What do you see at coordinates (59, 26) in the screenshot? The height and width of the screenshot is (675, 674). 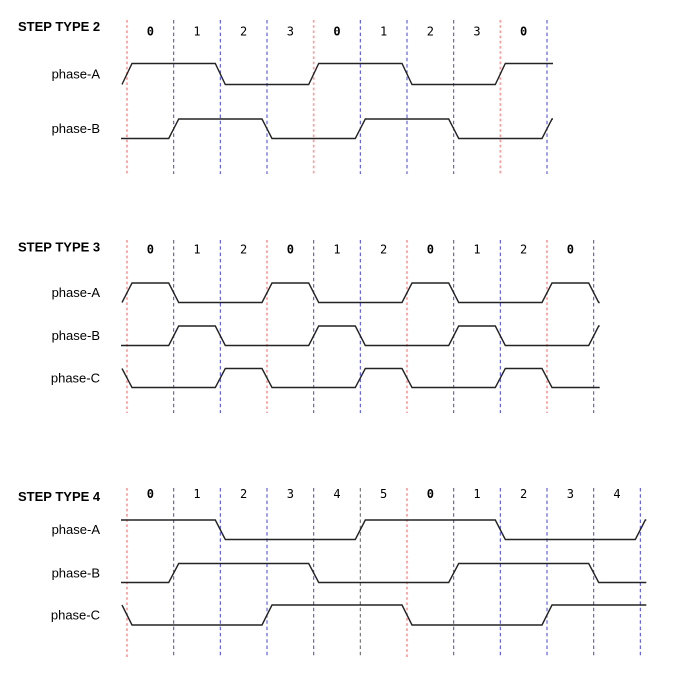 I see `section-title: STEP TYPE 2` at bounding box center [59, 26].